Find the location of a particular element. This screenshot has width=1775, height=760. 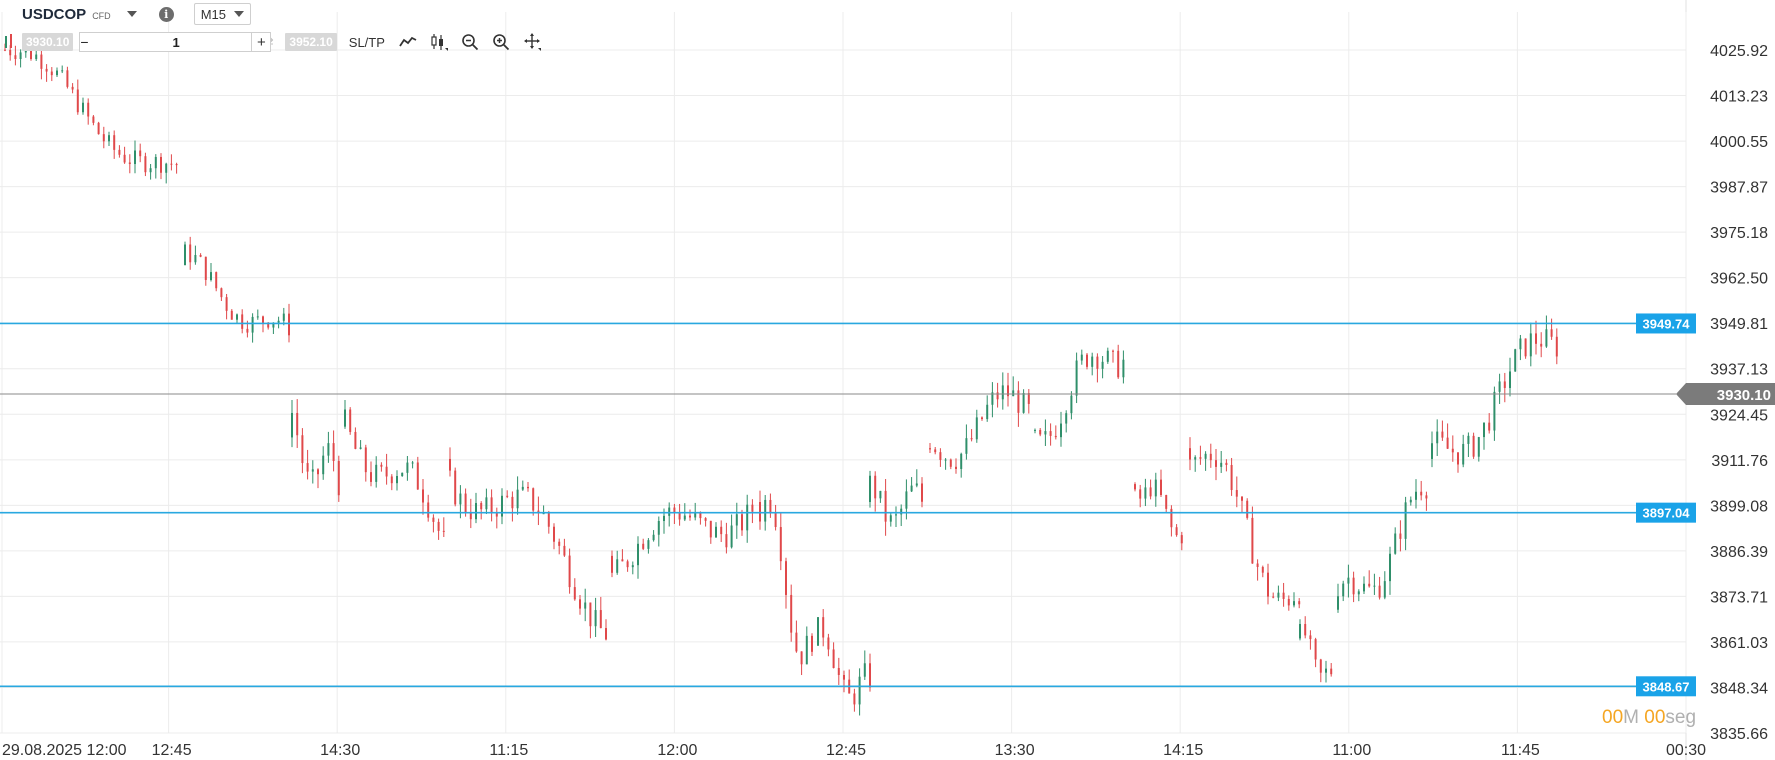

time-tick-label: 00:30 is located at coordinates (1686, 750).